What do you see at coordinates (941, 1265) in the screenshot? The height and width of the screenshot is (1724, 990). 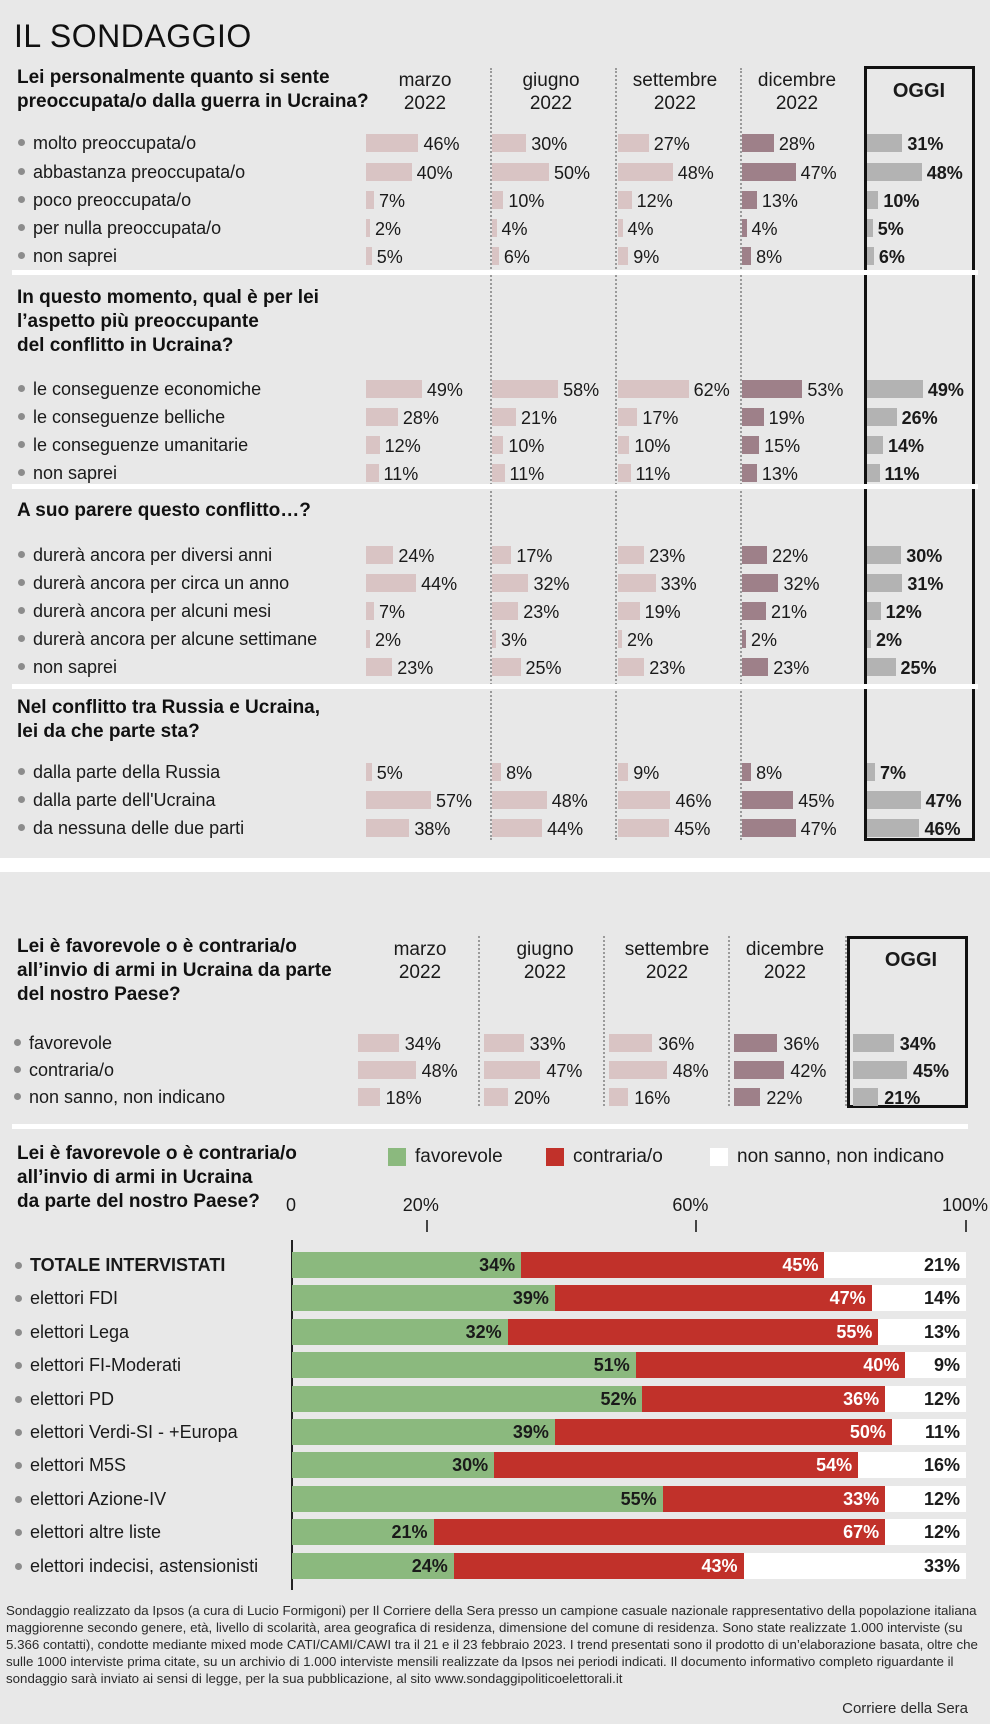 I see `stacked-value-2: 21%` at bounding box center [941, 1265].